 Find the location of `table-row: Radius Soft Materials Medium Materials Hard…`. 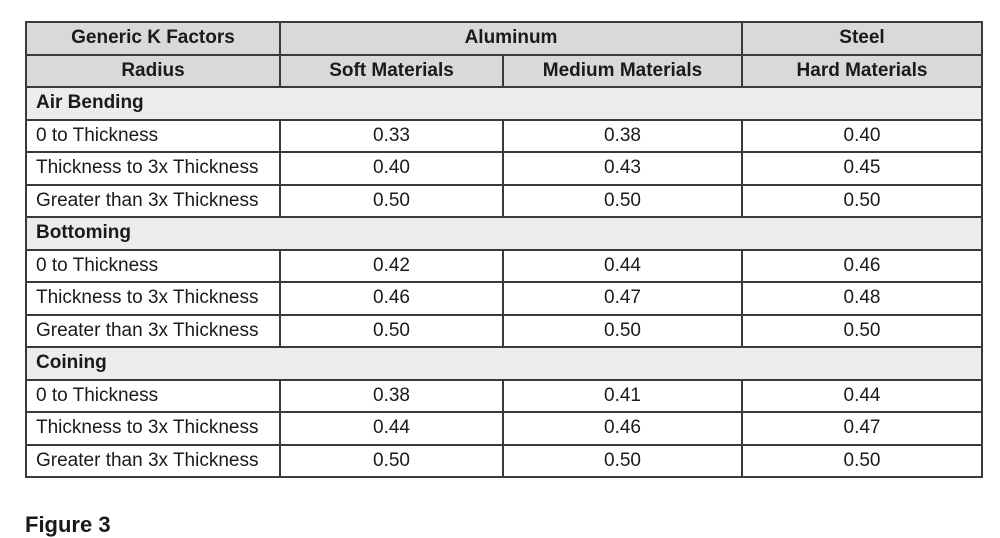

table-row: Radius Soft Materials Medium Materials Hard… is located at coordinates (504, 70).